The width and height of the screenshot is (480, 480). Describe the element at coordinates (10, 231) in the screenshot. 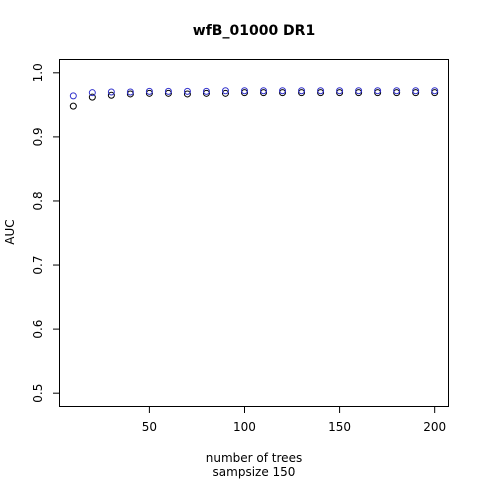

I see `y-axis-label: AUC` at that location.